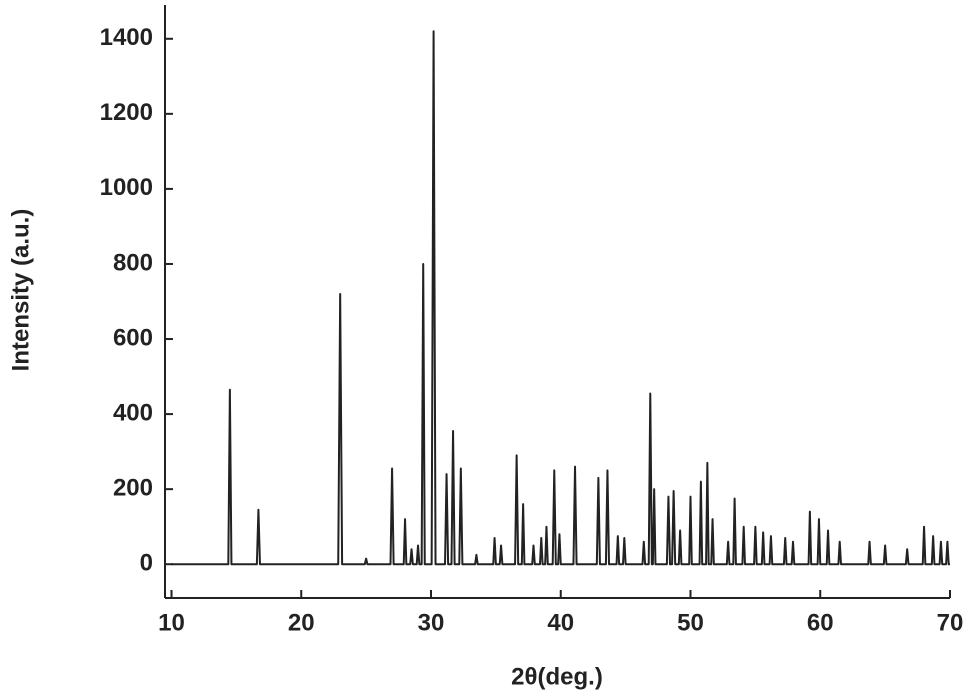 The height and width of the screenshot is (695, 974). Describe the element at coordinates (557, 676) in the screenshot. I see `x-axis-title: 2θ(deg.)` at that location.